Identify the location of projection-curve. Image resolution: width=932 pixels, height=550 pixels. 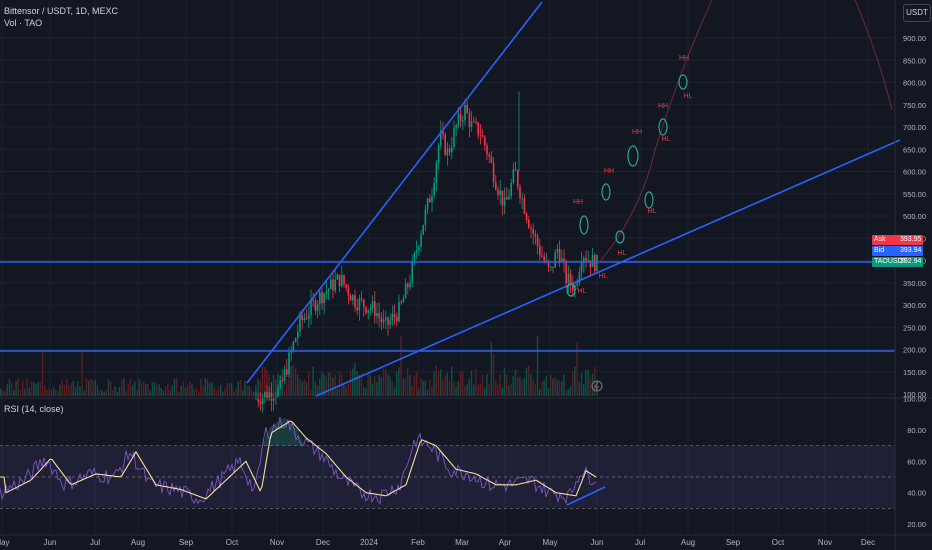
(654, 133).